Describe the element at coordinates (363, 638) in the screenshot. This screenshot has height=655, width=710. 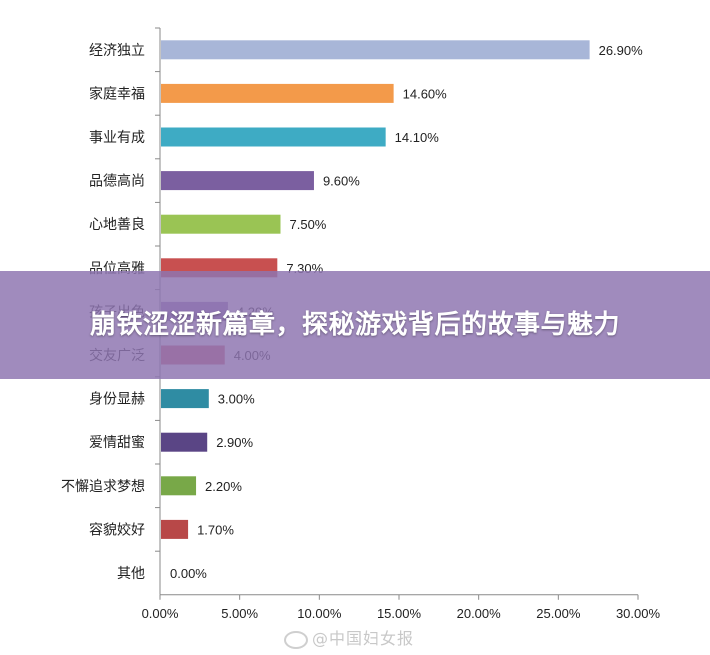
I see `watermark-text: @中国妇女报` at that location.